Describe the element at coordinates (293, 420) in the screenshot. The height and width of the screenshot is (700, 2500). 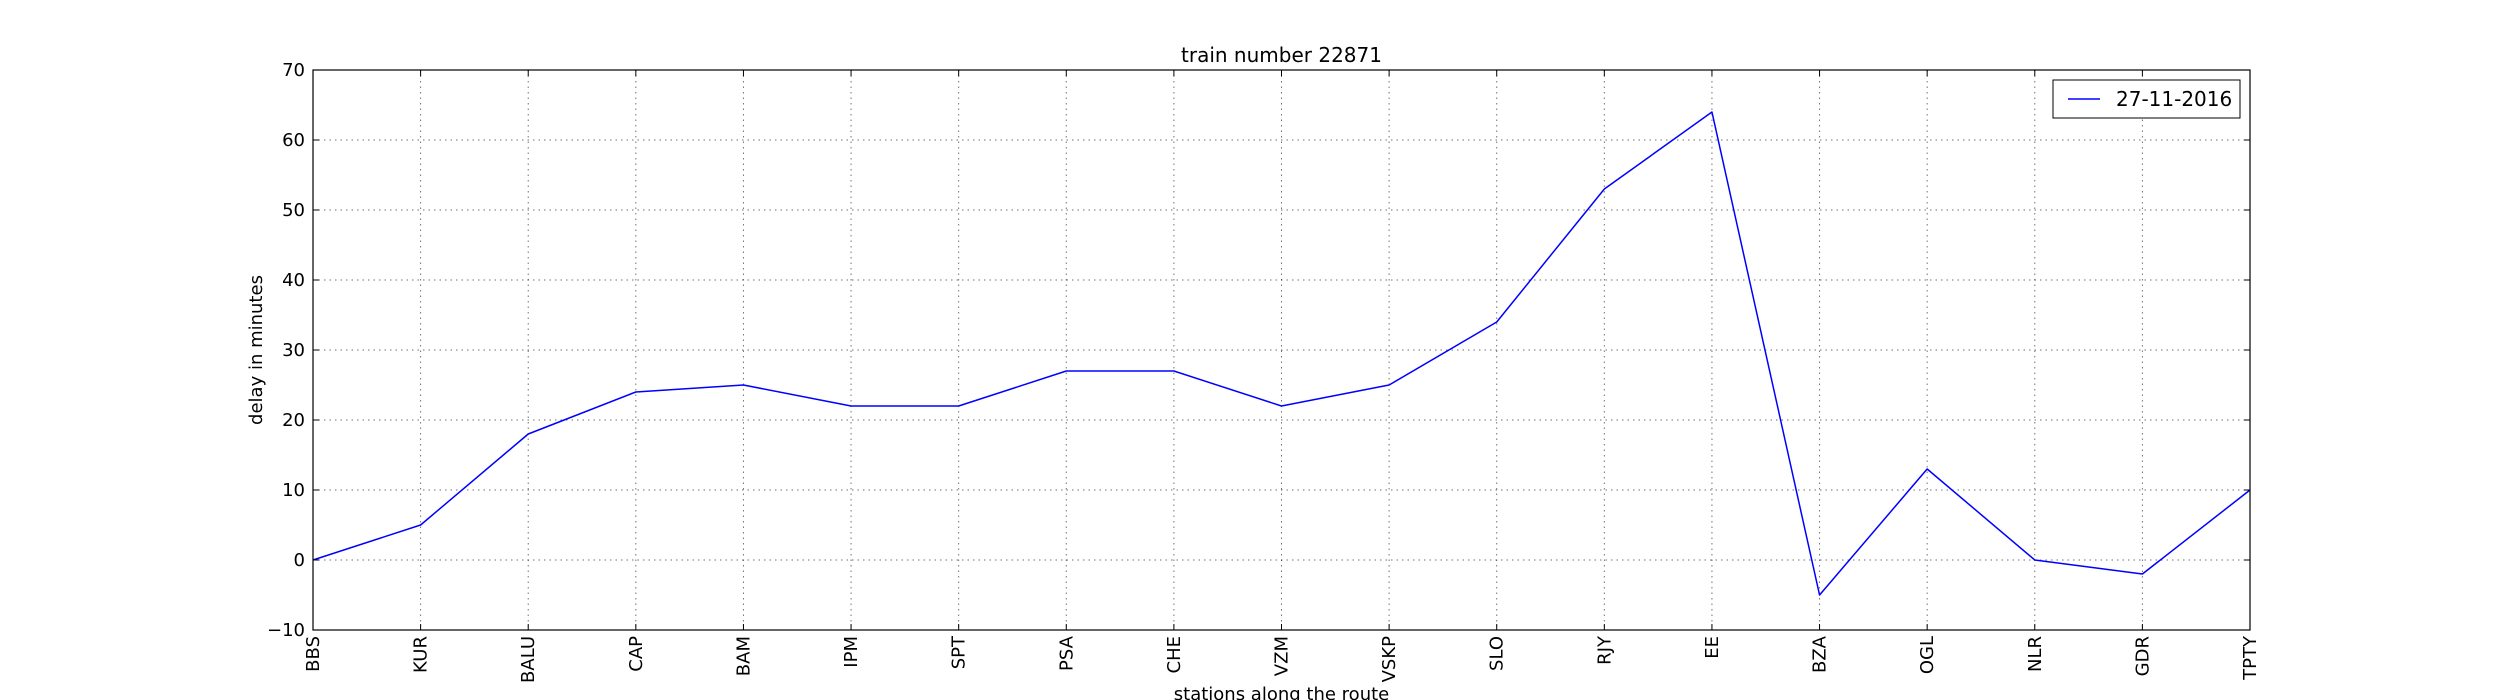
I see `y-tick-label-20: 20` at that location.